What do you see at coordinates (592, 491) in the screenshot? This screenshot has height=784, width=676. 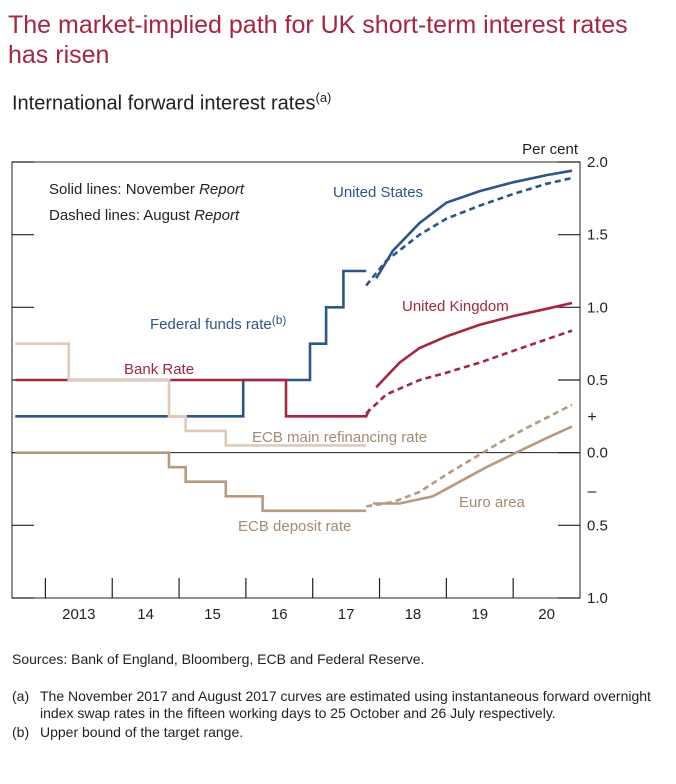 I see `sign-minus: –` at bounding box center [592, 491].